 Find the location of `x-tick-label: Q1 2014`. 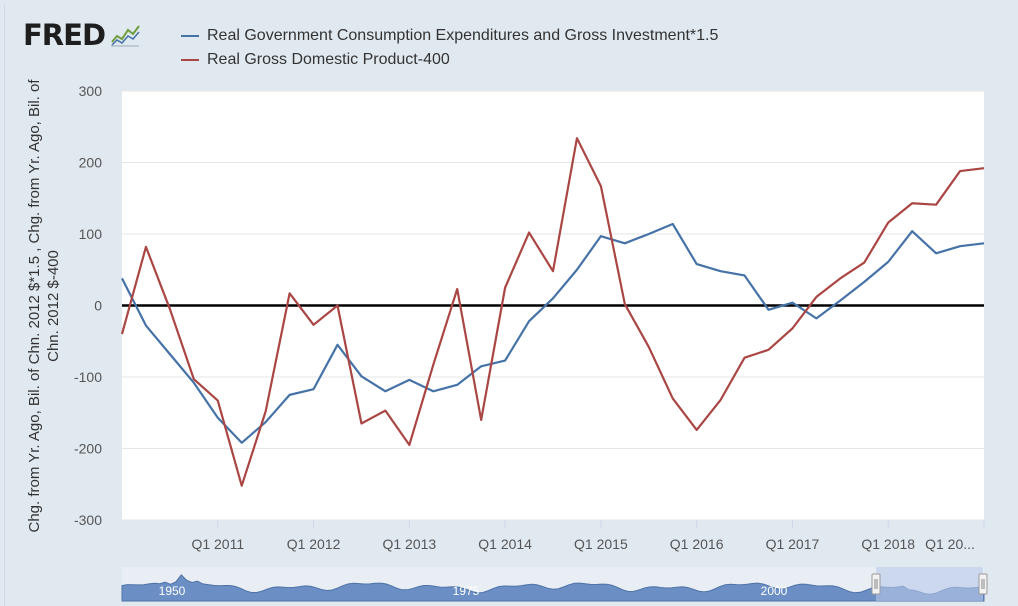

x-tick-label: Q1 2014 is located at coordinates (505, 544).